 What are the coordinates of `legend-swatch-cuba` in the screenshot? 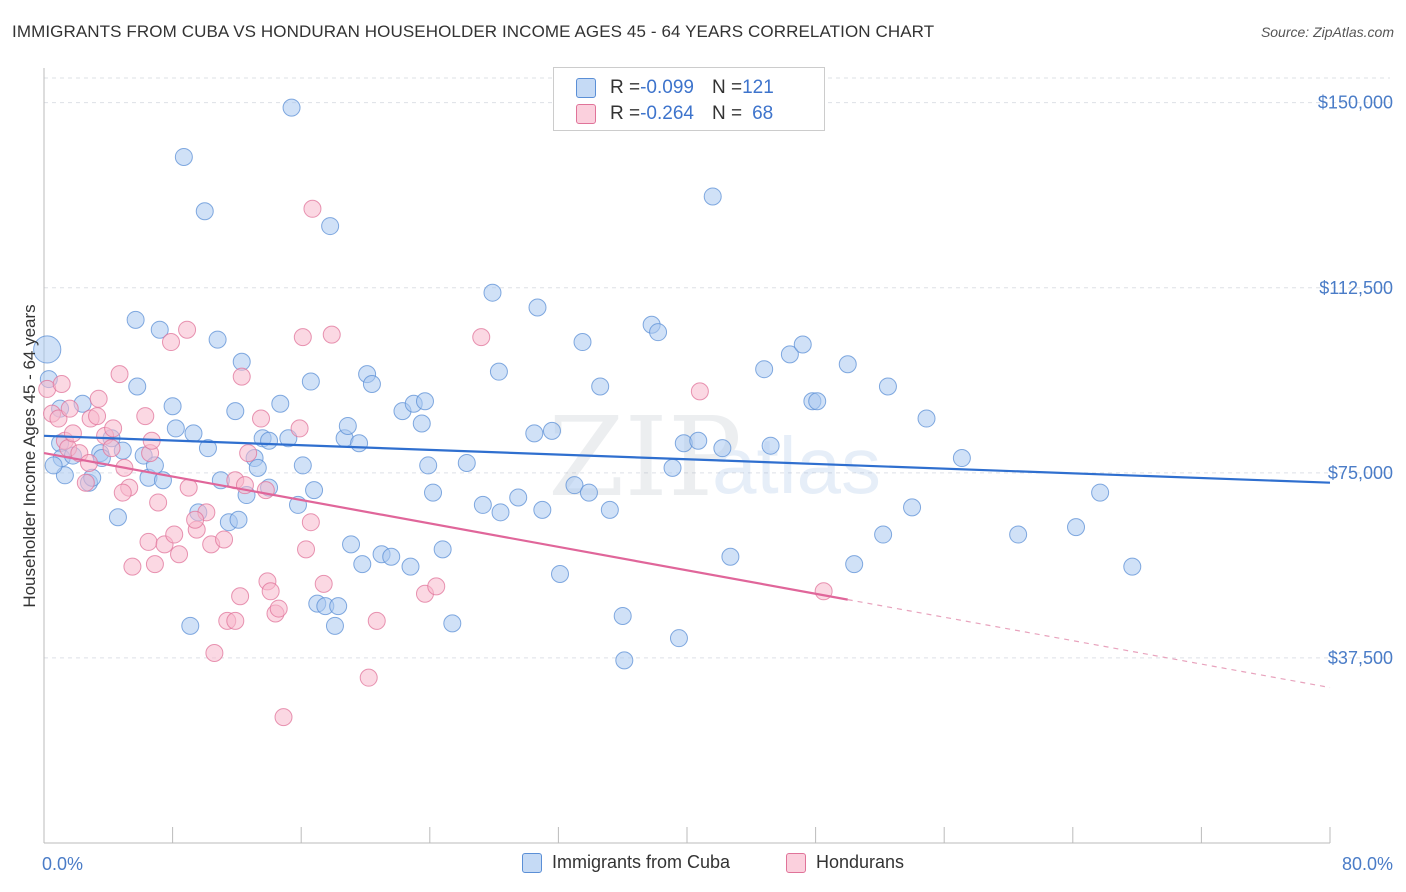 It's located at (586, 88).